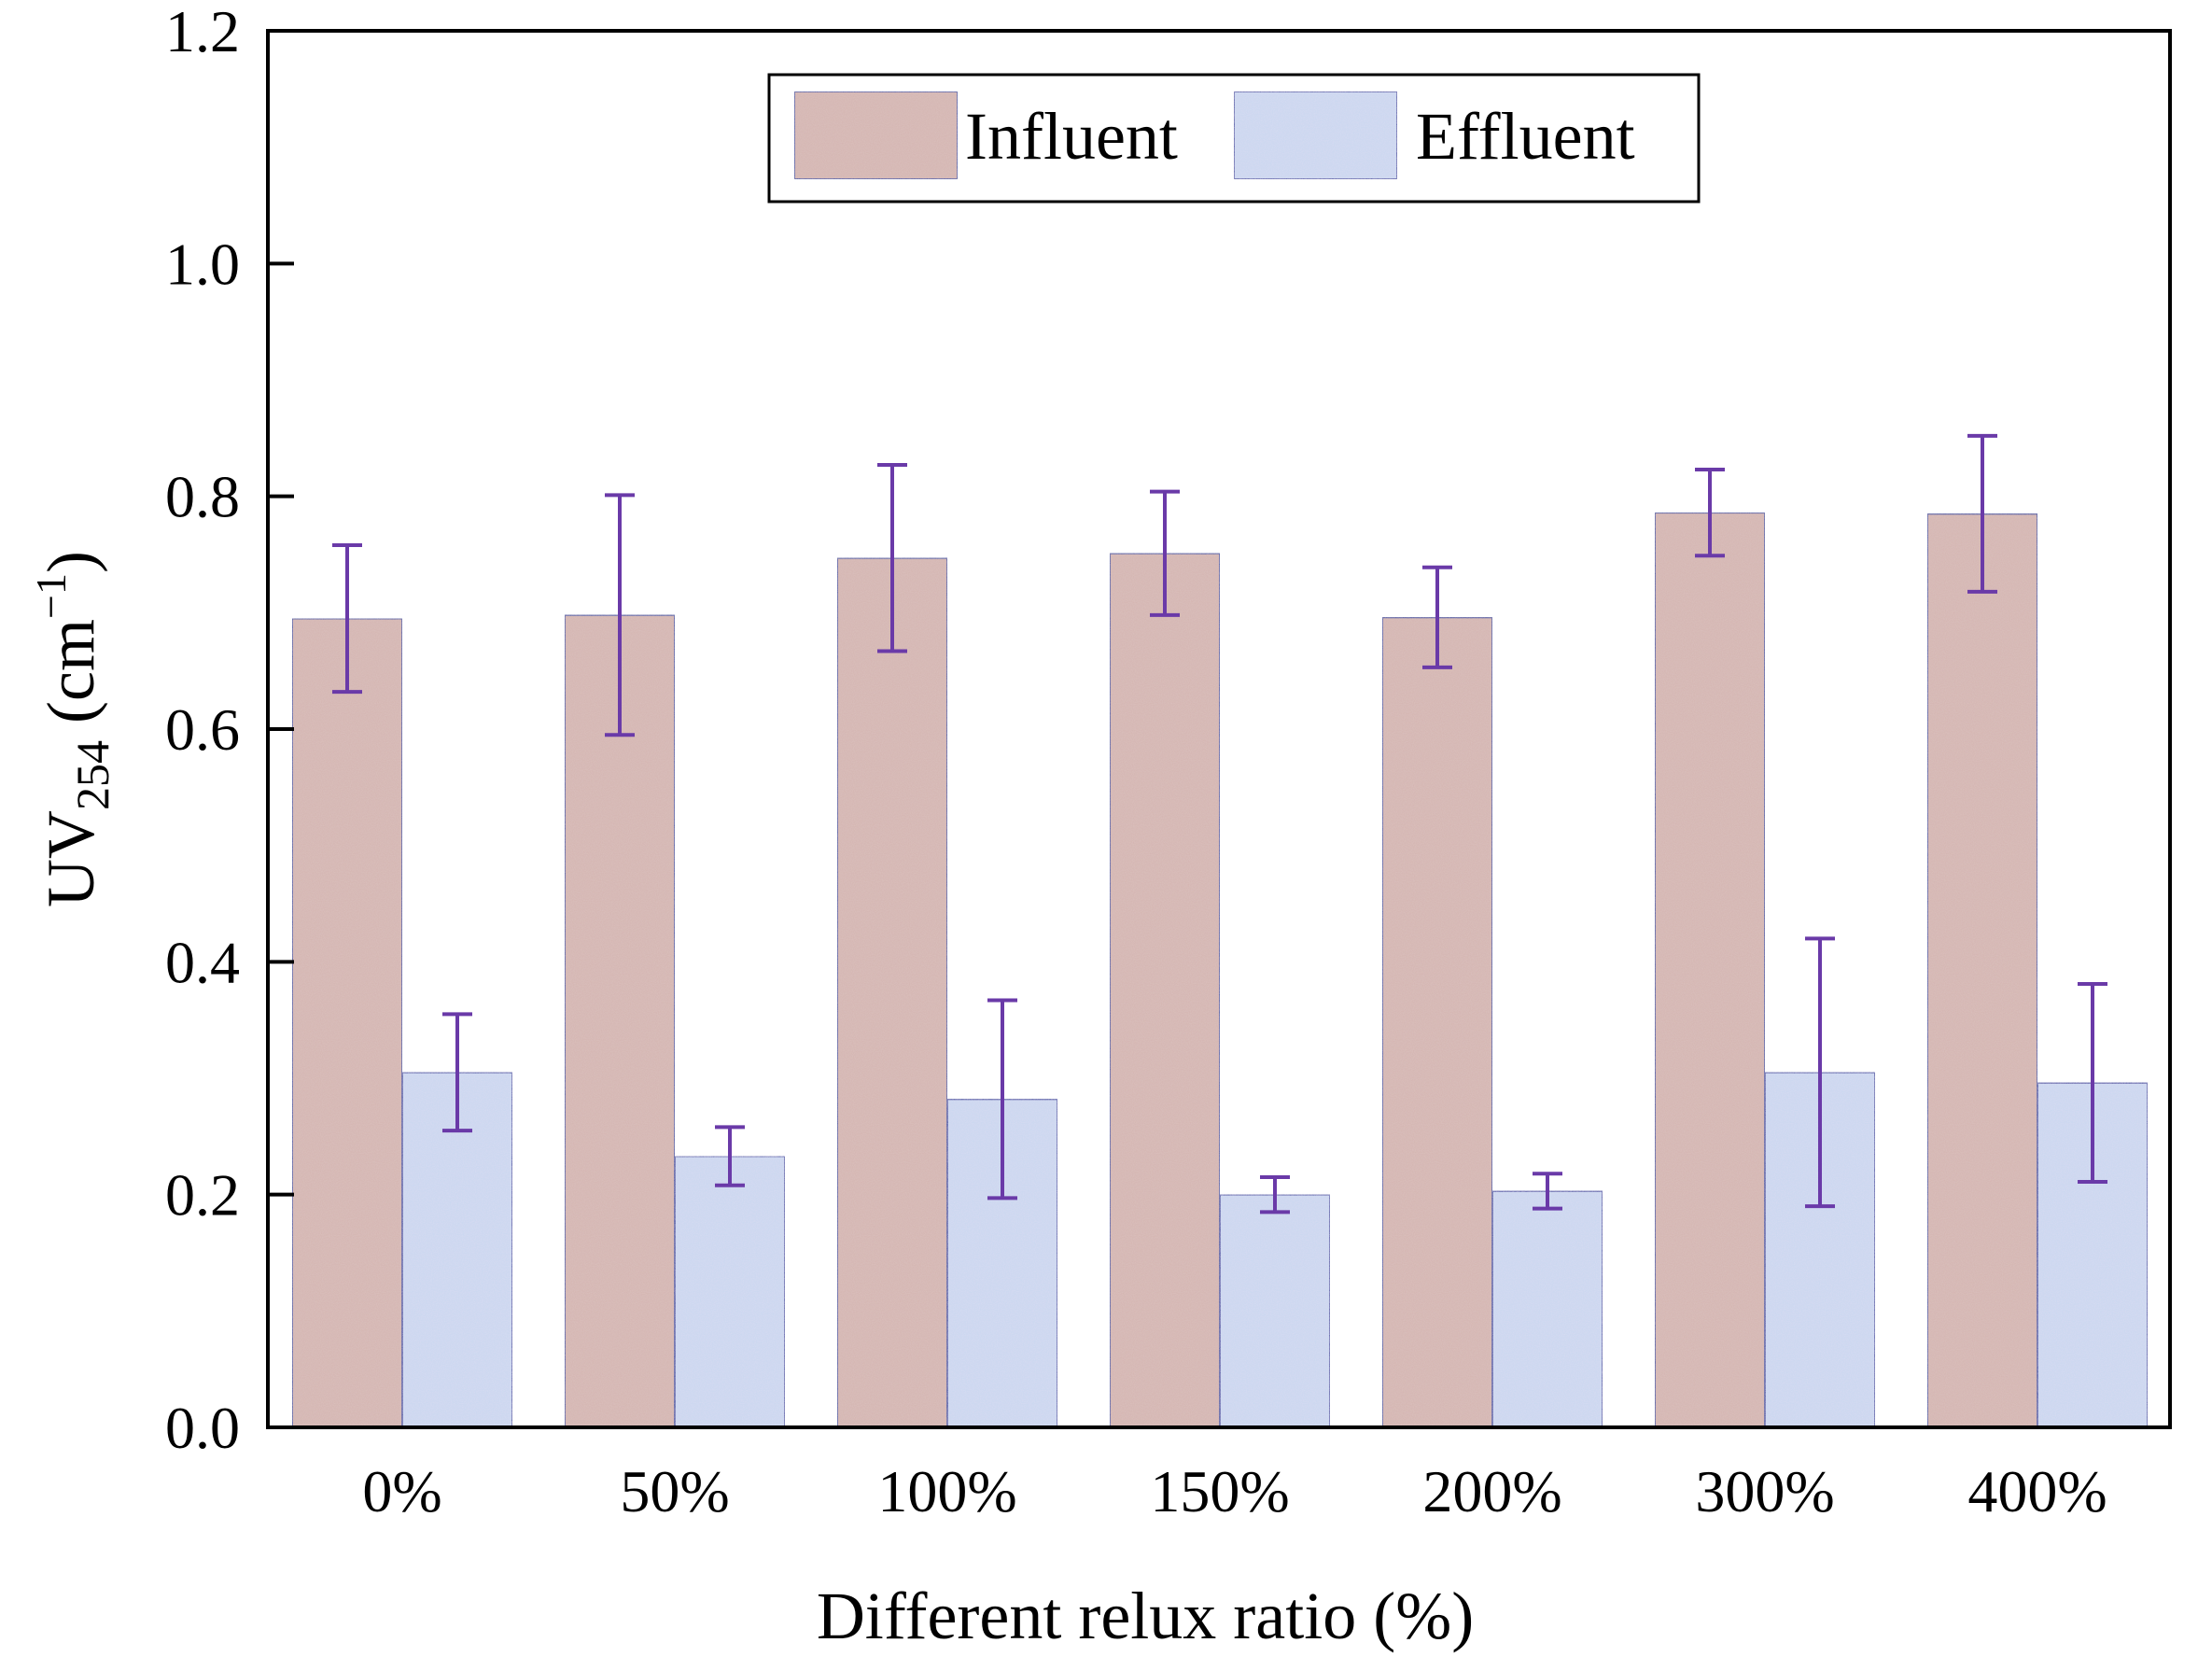 Image resolution: width=2212 pixels, height=1671 pixels. I want to click on y-tick-label: 0.0, so click(202, 1428).